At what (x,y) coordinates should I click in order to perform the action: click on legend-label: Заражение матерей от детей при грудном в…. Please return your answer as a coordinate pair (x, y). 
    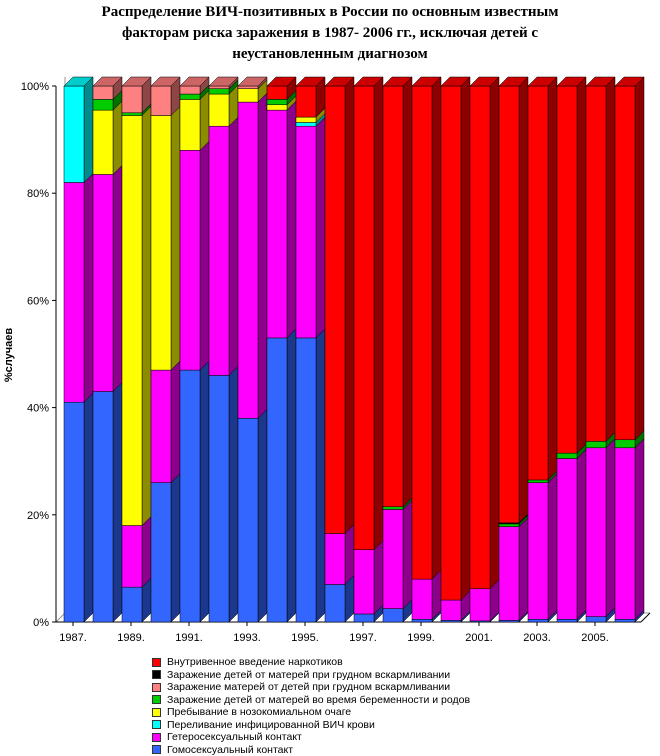
    Looking at the image, I should click on (308, 687).